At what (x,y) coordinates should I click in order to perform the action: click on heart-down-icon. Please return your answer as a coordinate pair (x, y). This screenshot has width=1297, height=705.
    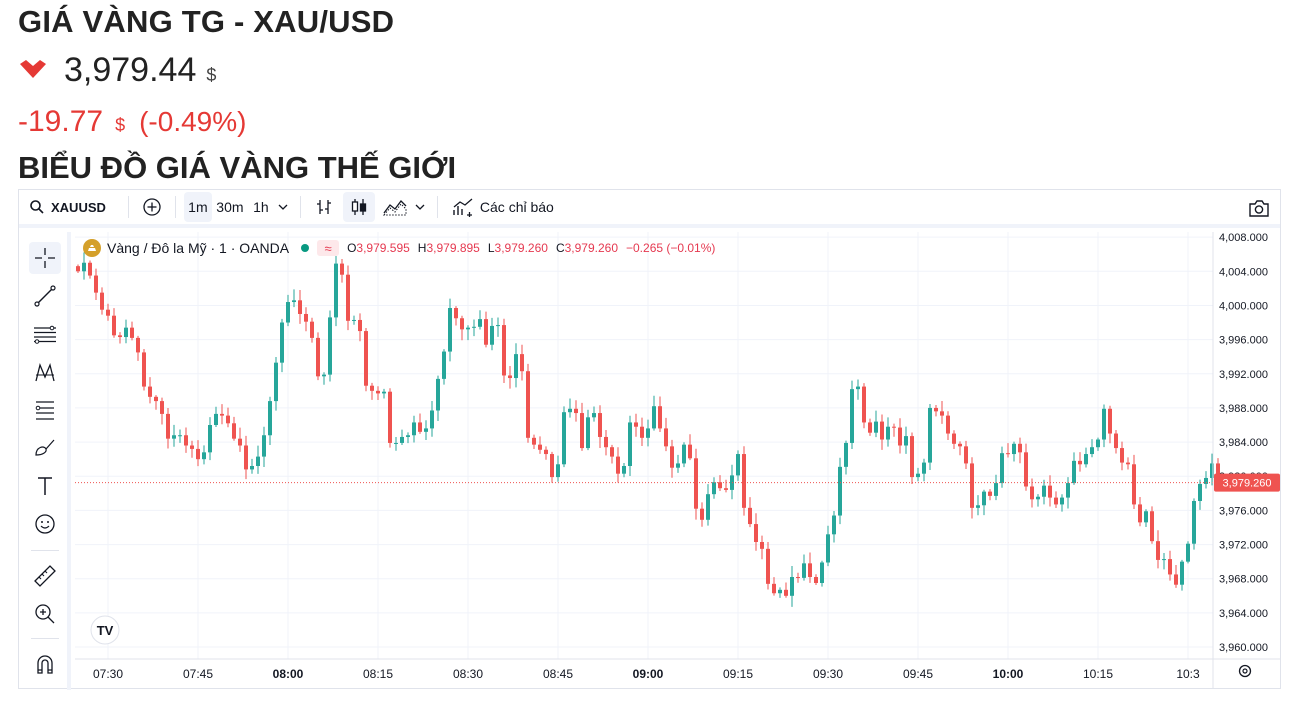
    Looking at the image, I should click on (33, 69).